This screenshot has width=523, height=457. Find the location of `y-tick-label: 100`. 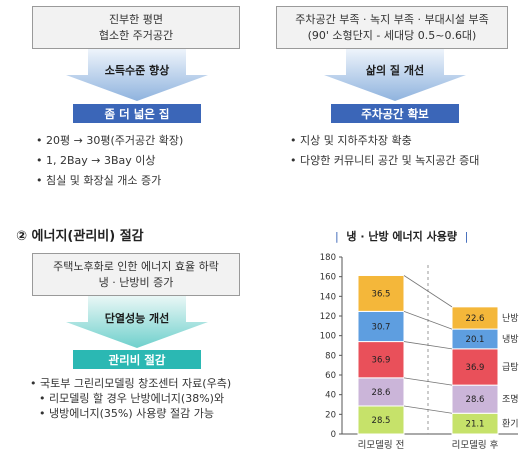

y-tick-label: 100 is located at coordinates (328, 337).